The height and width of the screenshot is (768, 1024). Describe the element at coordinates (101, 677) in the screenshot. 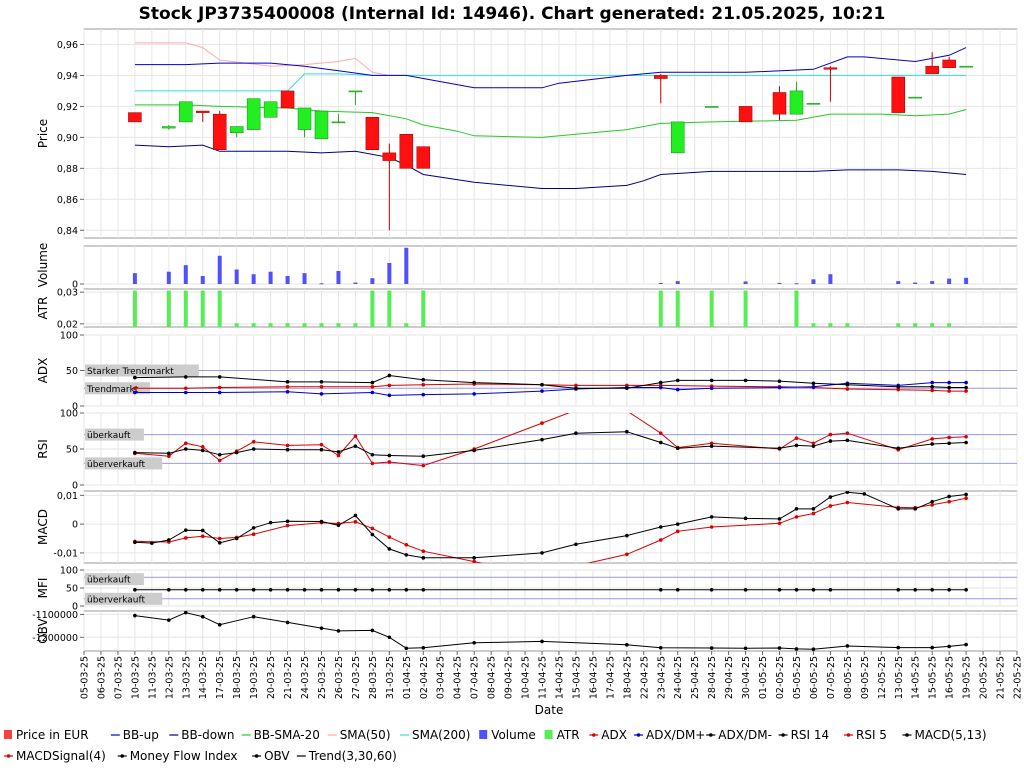

I see `date-tick-label: 06-03-25` at that location.